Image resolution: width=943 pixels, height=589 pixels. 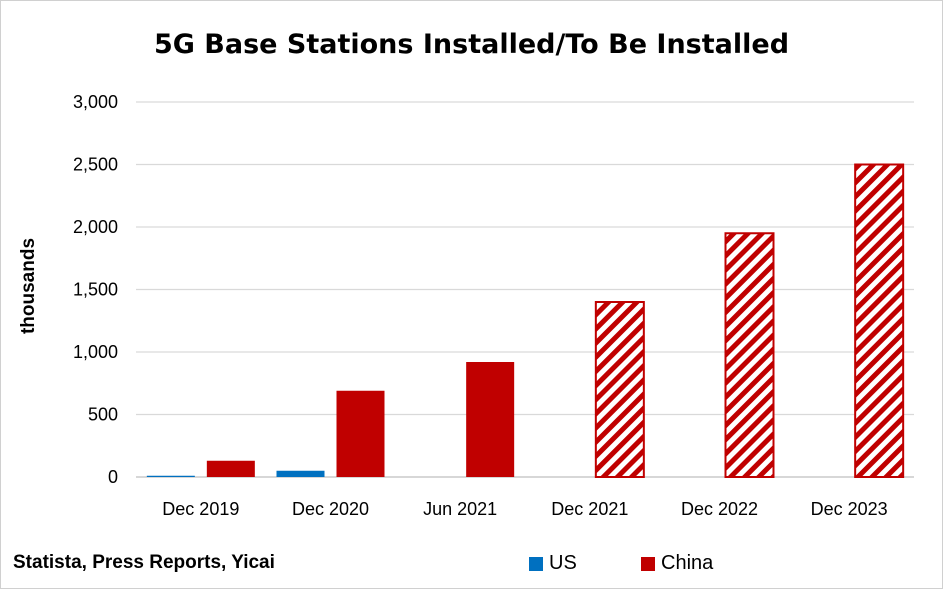 I want to click on source-note: Statista, Press Reports, Yicai, so click(x=144, y=562).